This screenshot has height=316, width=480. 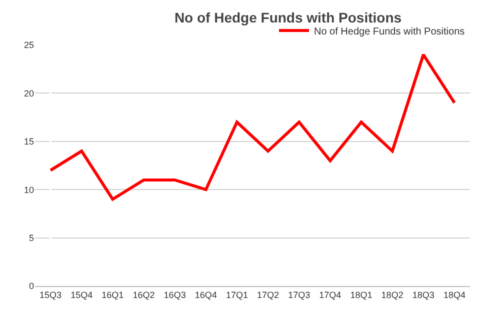 I want to click on x-tick-label: 16Q1, so click(x=113, y=295).